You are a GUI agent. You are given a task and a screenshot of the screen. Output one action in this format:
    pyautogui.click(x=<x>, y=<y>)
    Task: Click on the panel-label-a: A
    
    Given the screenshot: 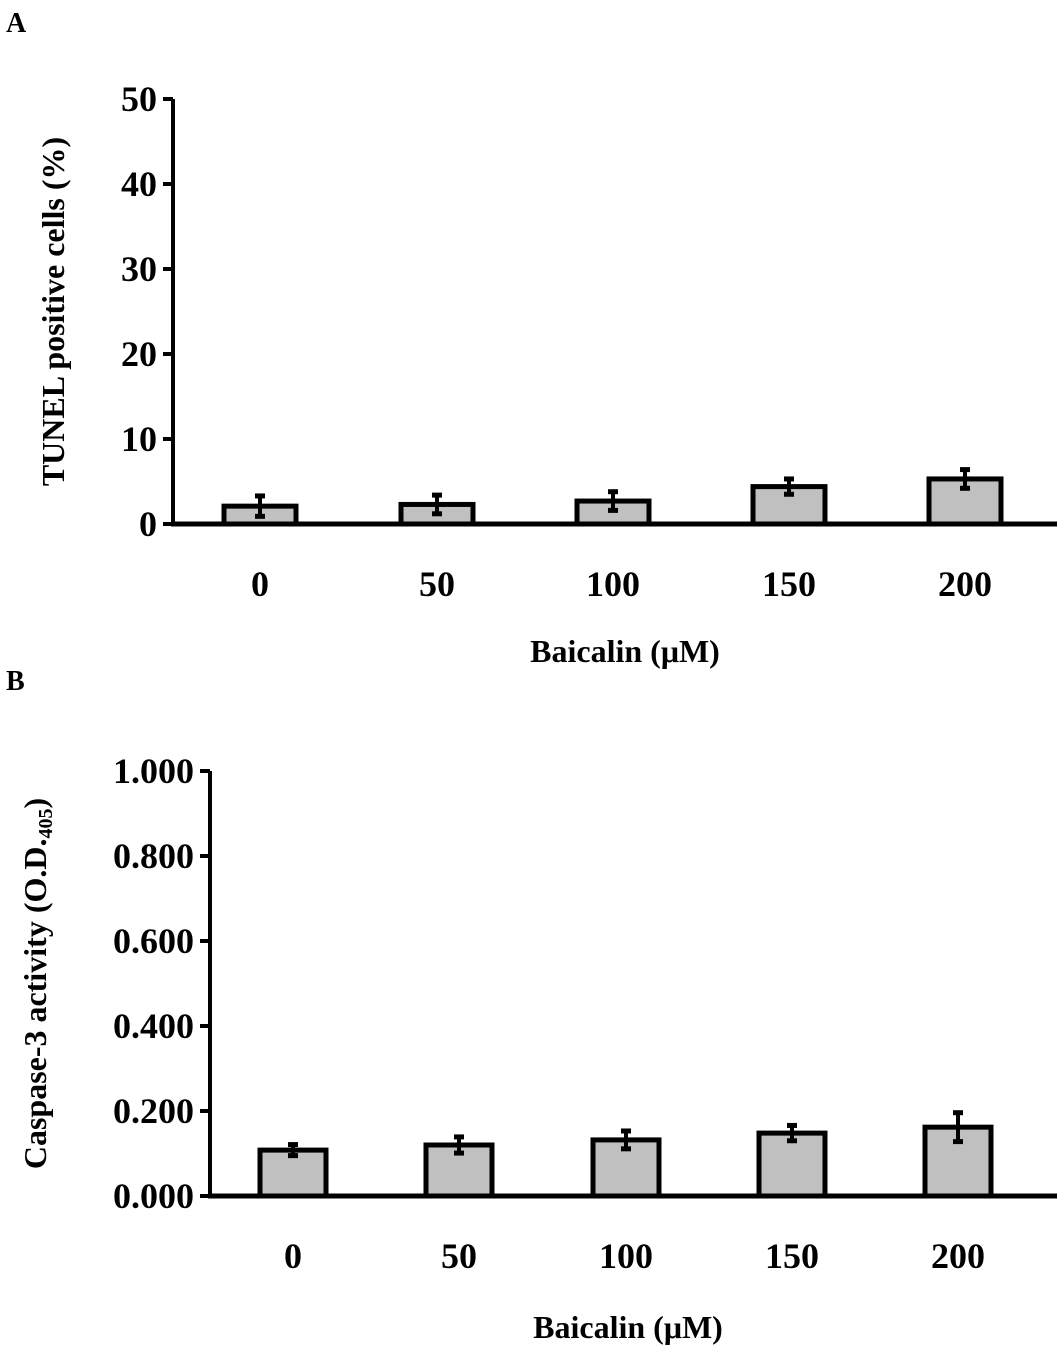 What is the action you would take?
    pyautogui.click(x=16, y=23)
    